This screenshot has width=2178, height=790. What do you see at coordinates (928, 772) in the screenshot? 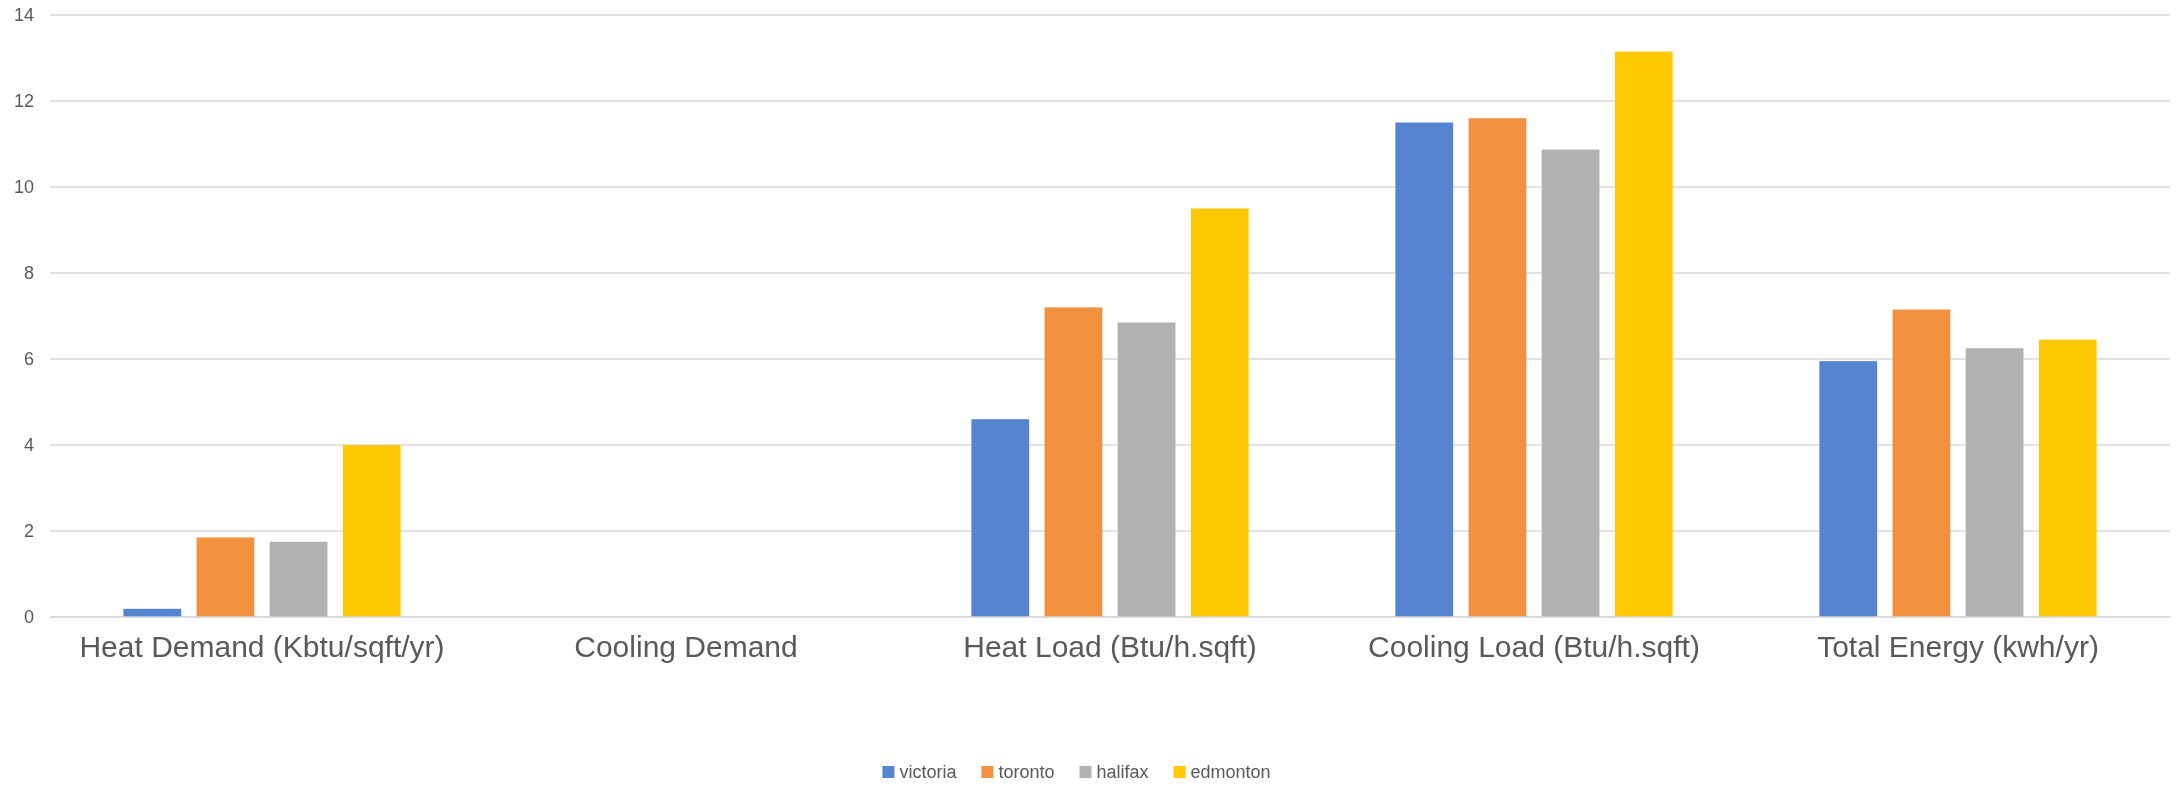
I see `legend-label: victoria` at bounding box center [928, 772].